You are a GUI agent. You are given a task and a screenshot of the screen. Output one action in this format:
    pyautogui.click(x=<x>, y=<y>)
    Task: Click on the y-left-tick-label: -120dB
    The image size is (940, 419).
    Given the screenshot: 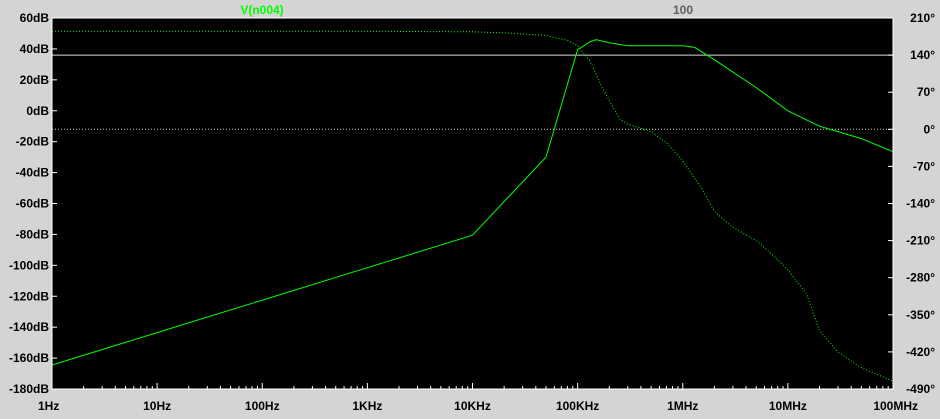 What is the action you would take?
    pyautogui.click(x=29, y=296)
    